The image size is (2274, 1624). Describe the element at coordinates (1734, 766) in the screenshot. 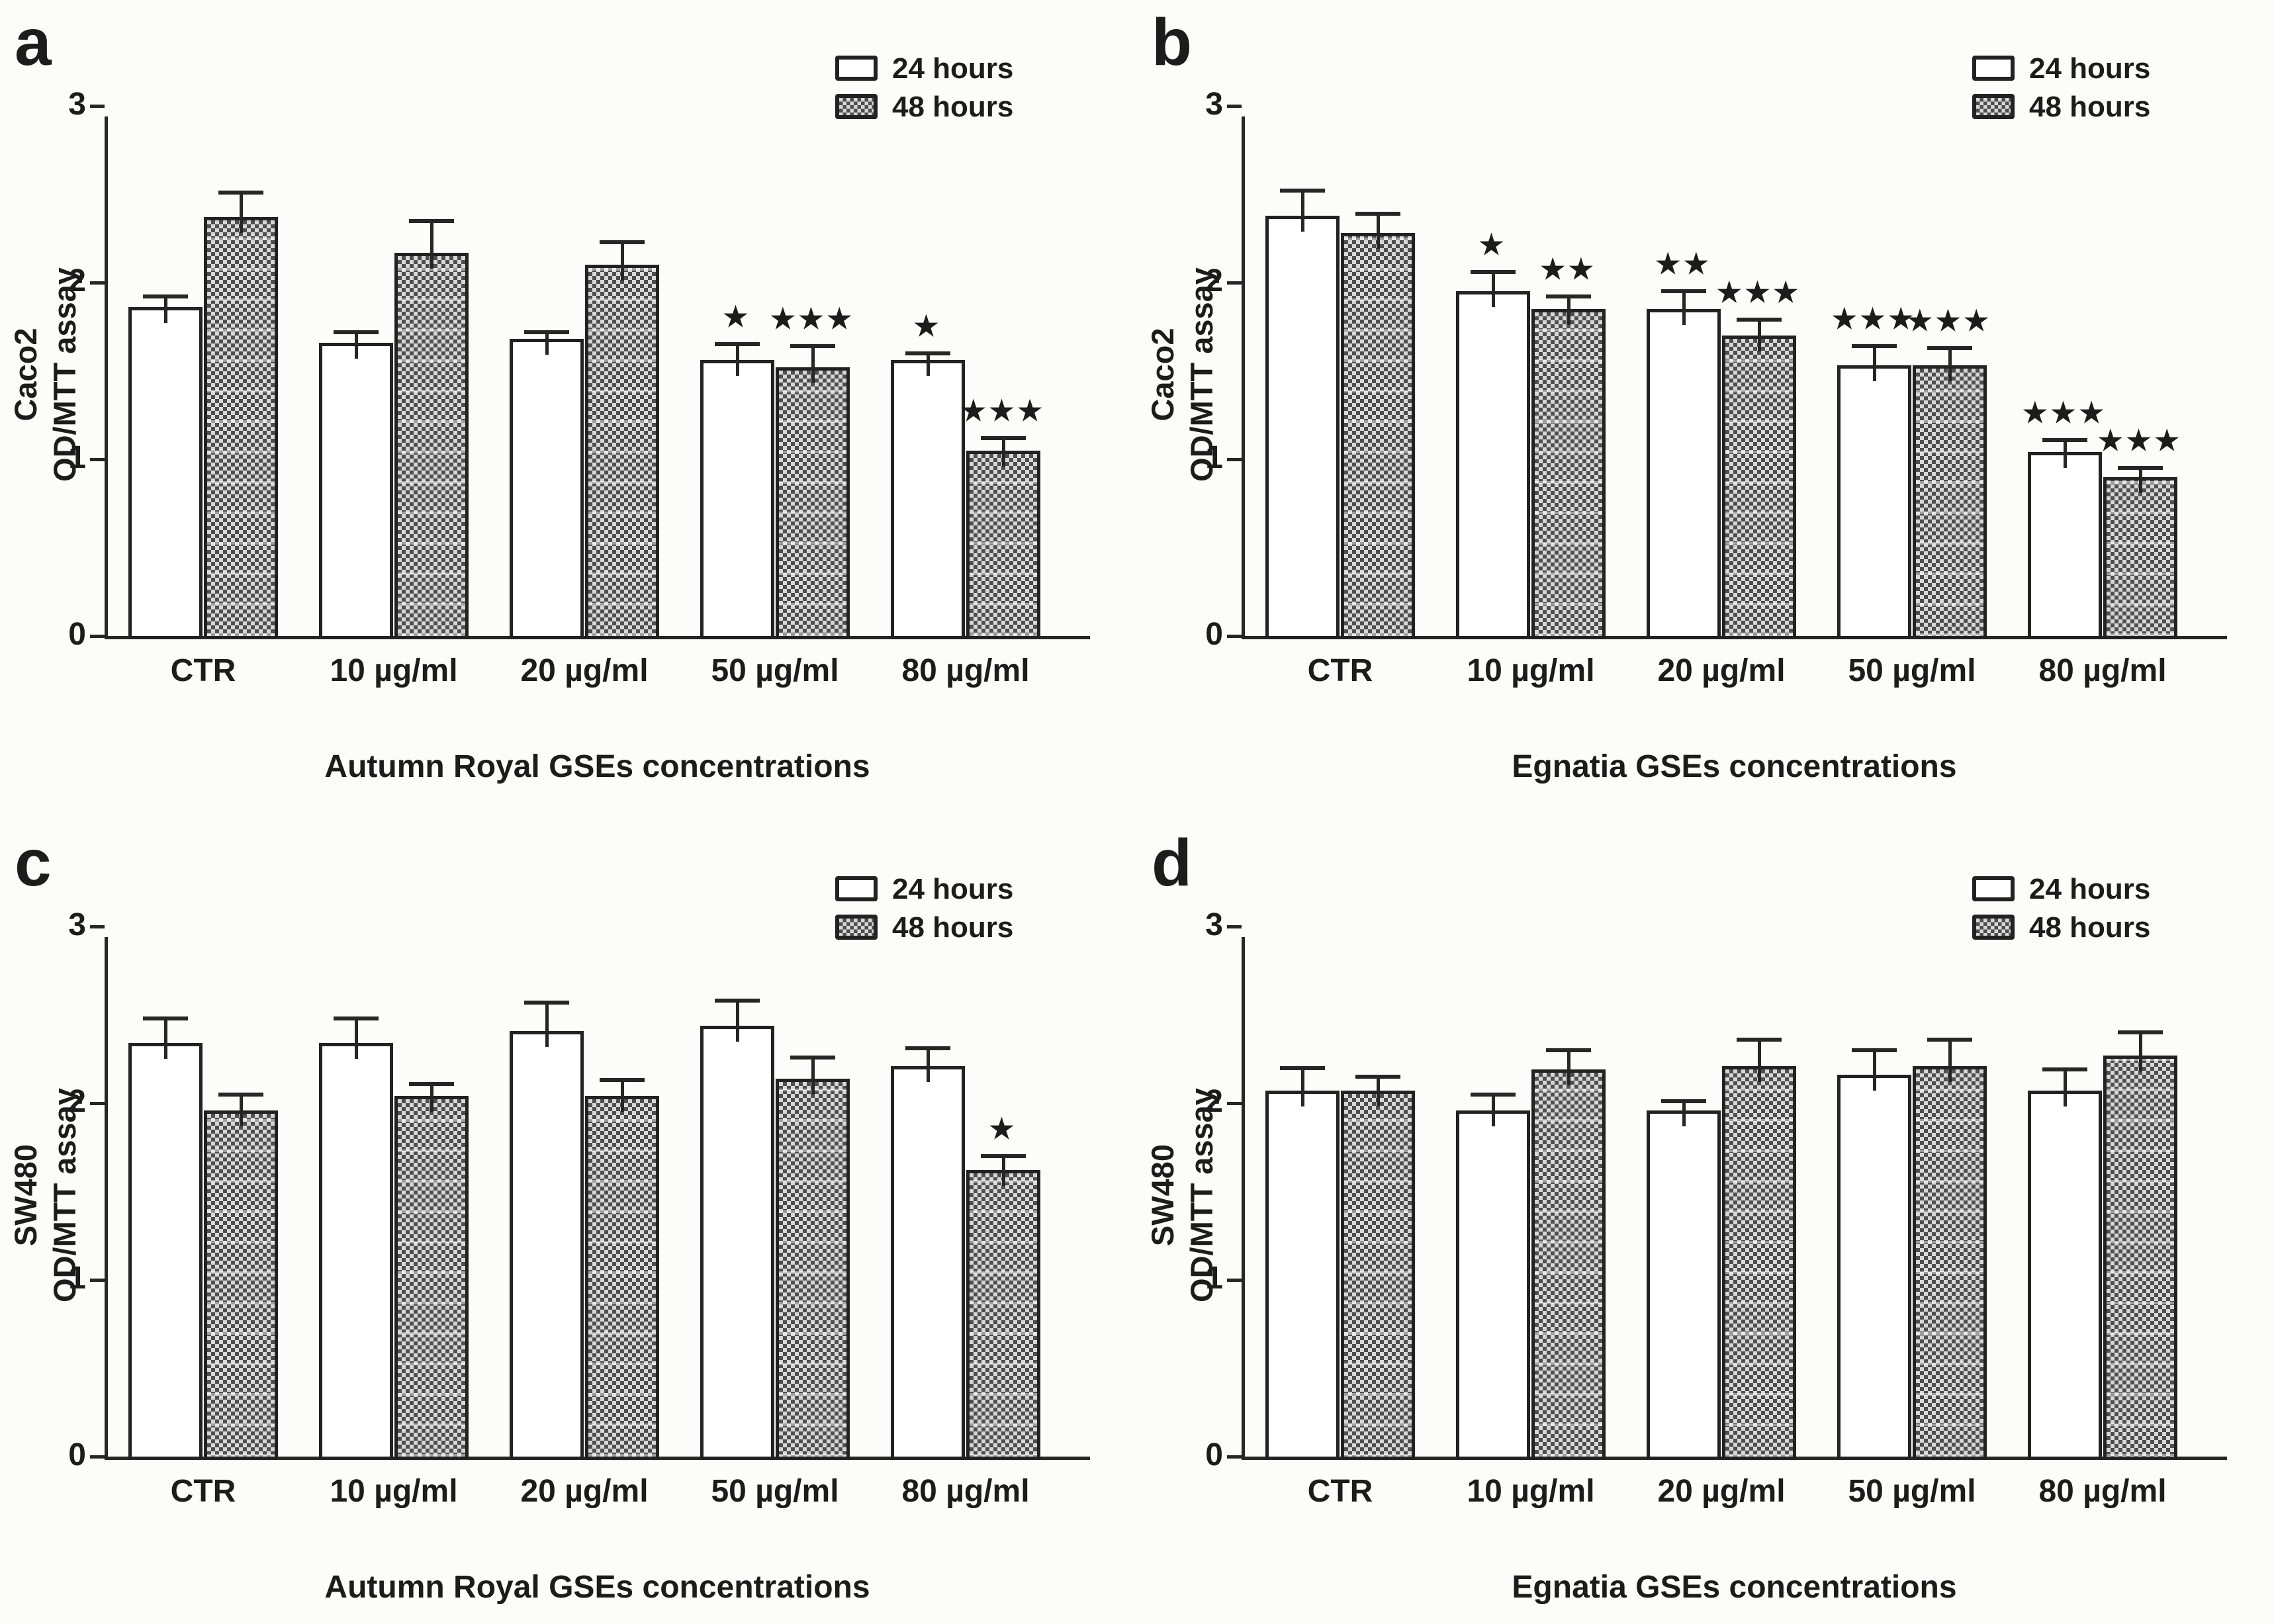

I see `x-axis-title: Egnatia GSEs concentrations` at that location.